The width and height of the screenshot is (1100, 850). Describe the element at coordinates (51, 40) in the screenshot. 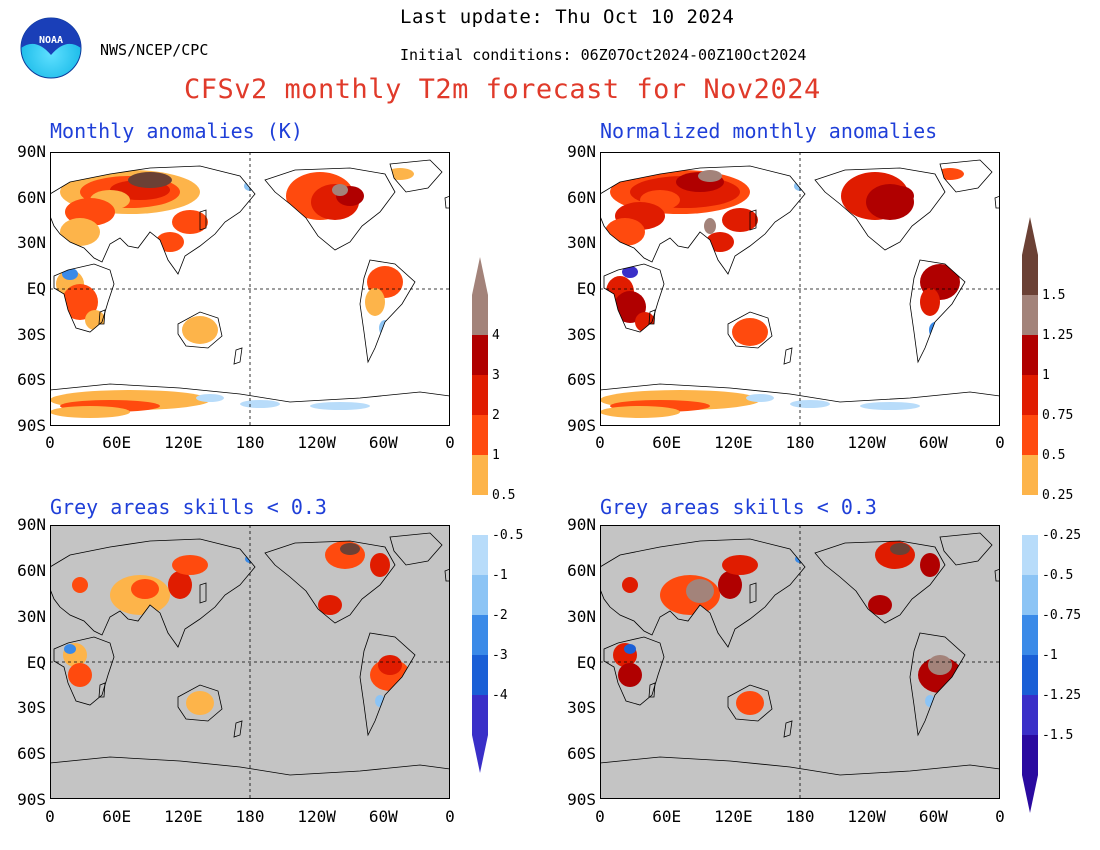

I see `logo-text: NOAA` at that location.